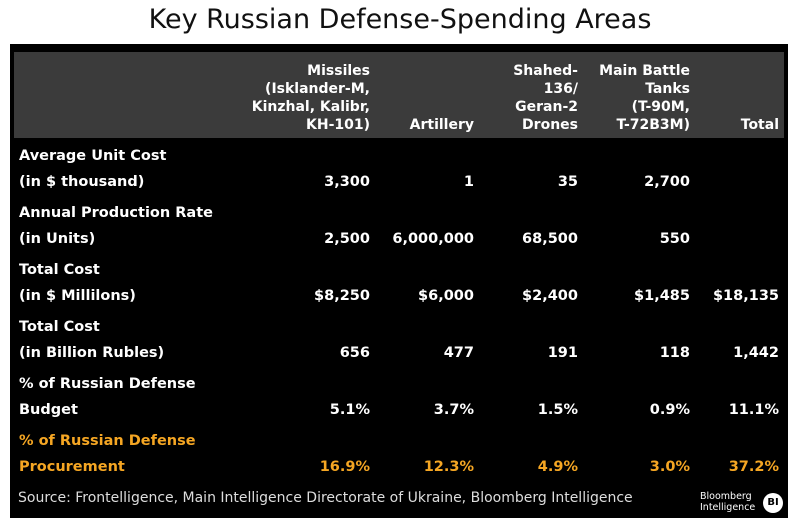 The height and width of the screenshot is (532, 800). Describe the element at coordinates (77, 283) in the screenshot. I see `row-label: Total Cost (in $ Millilons)` at that location.